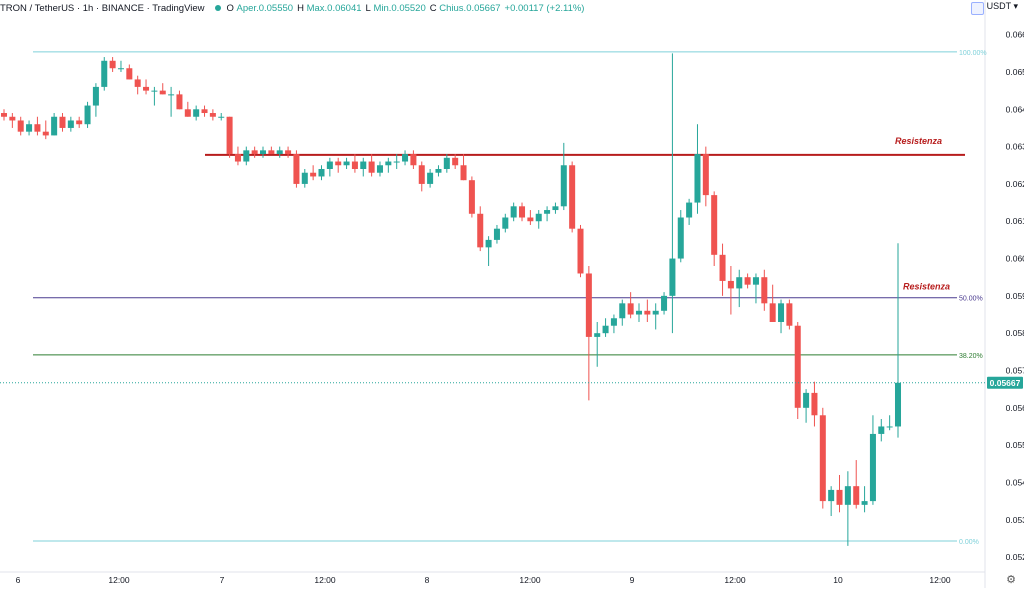 The height and width of the screenshot is (593, 1024). I want to click on currency-selector: USDT ▾, so click(1002, 6).